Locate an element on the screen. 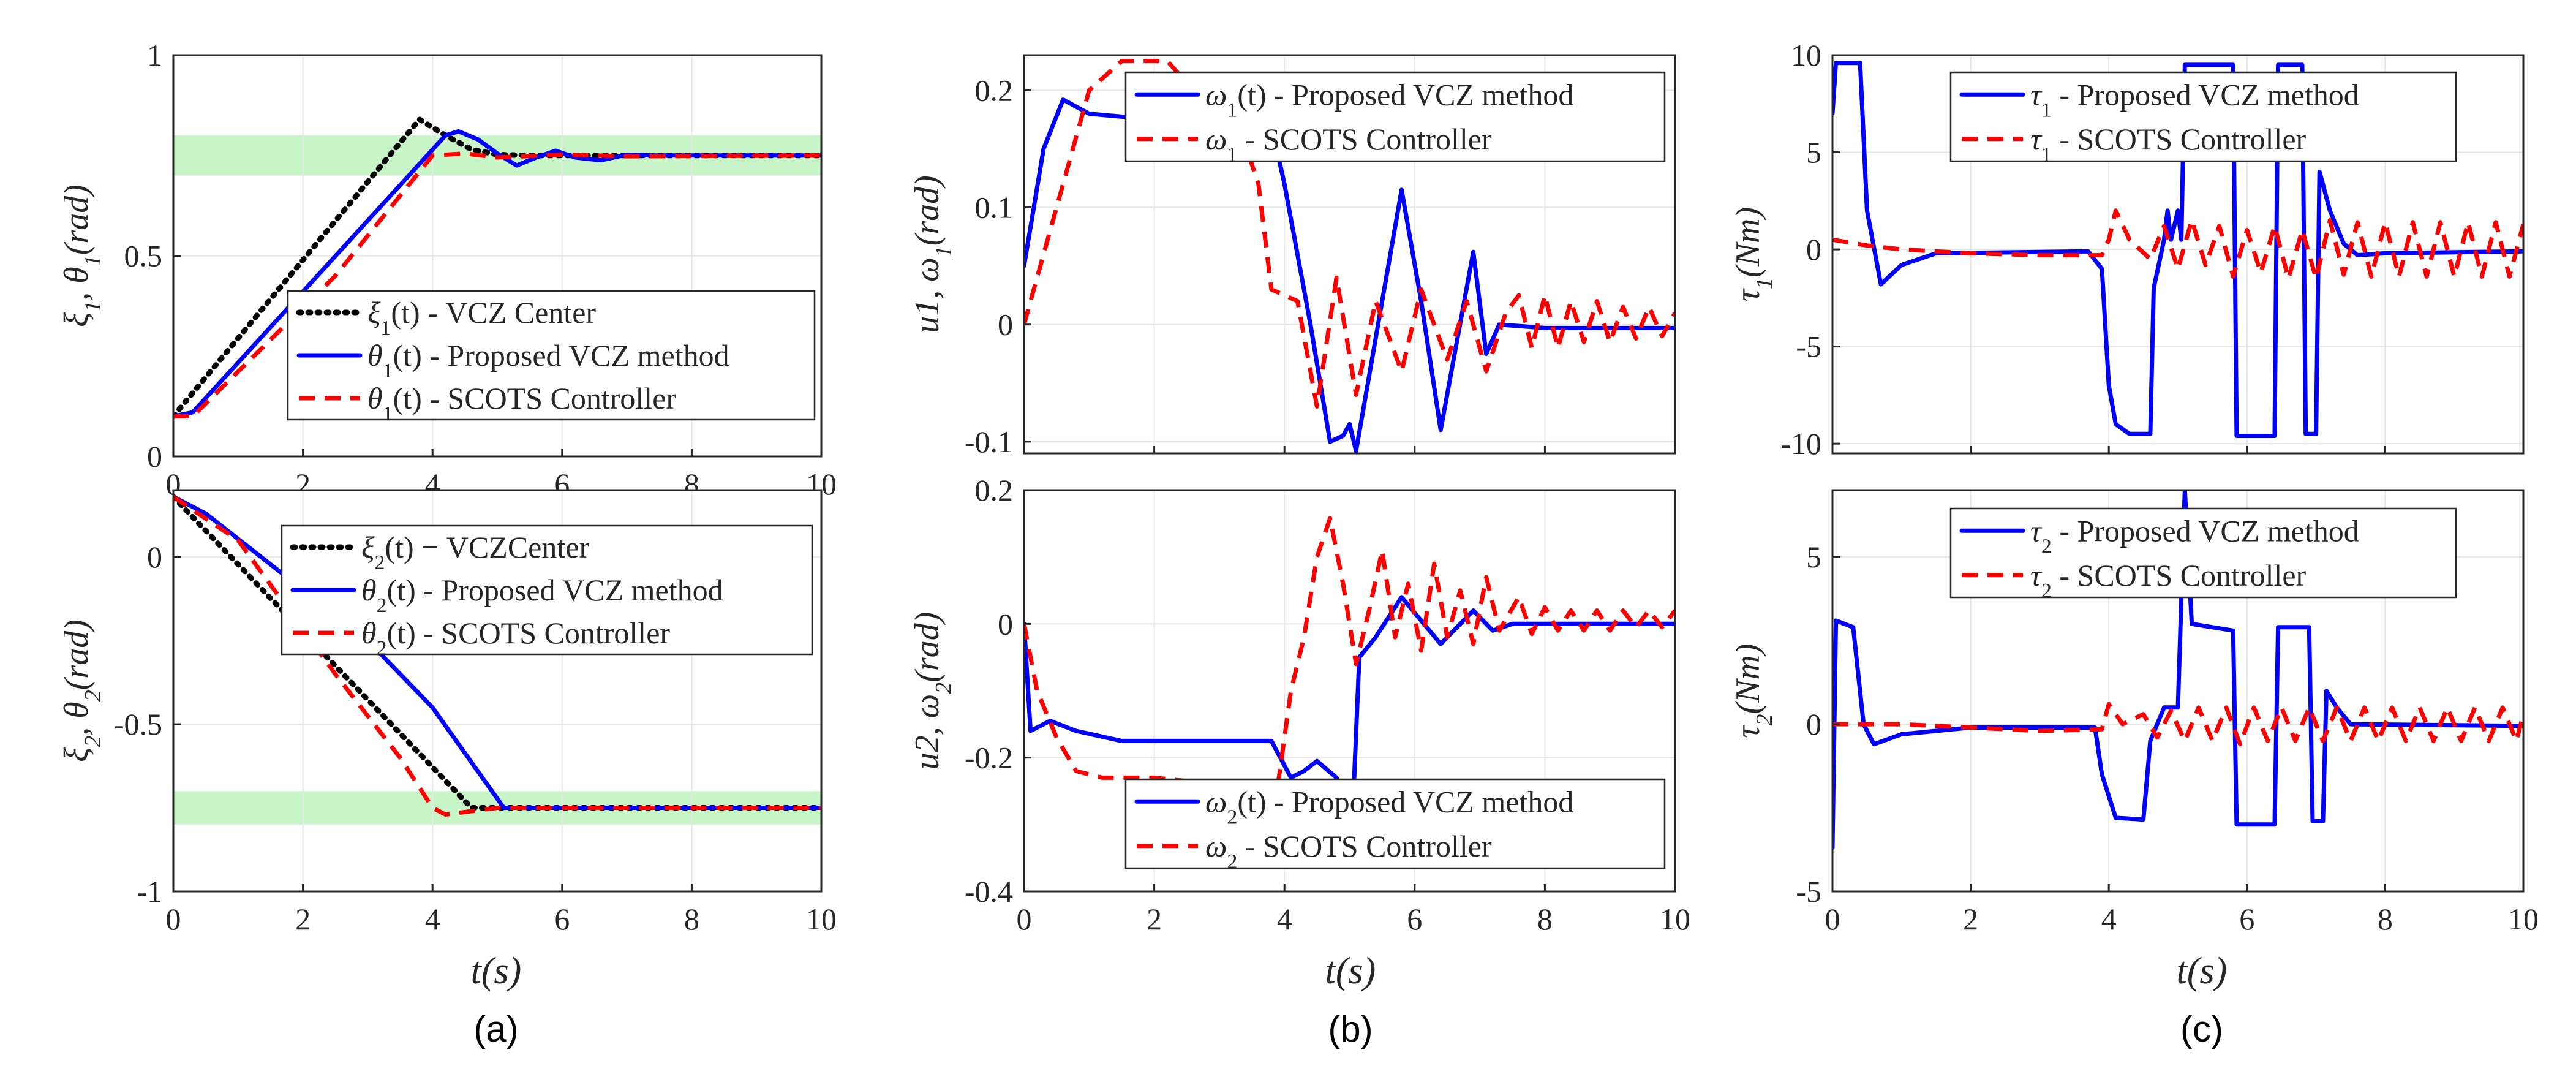  svg-text: u2, ω2(rad) is located at coordinates (932, 691).